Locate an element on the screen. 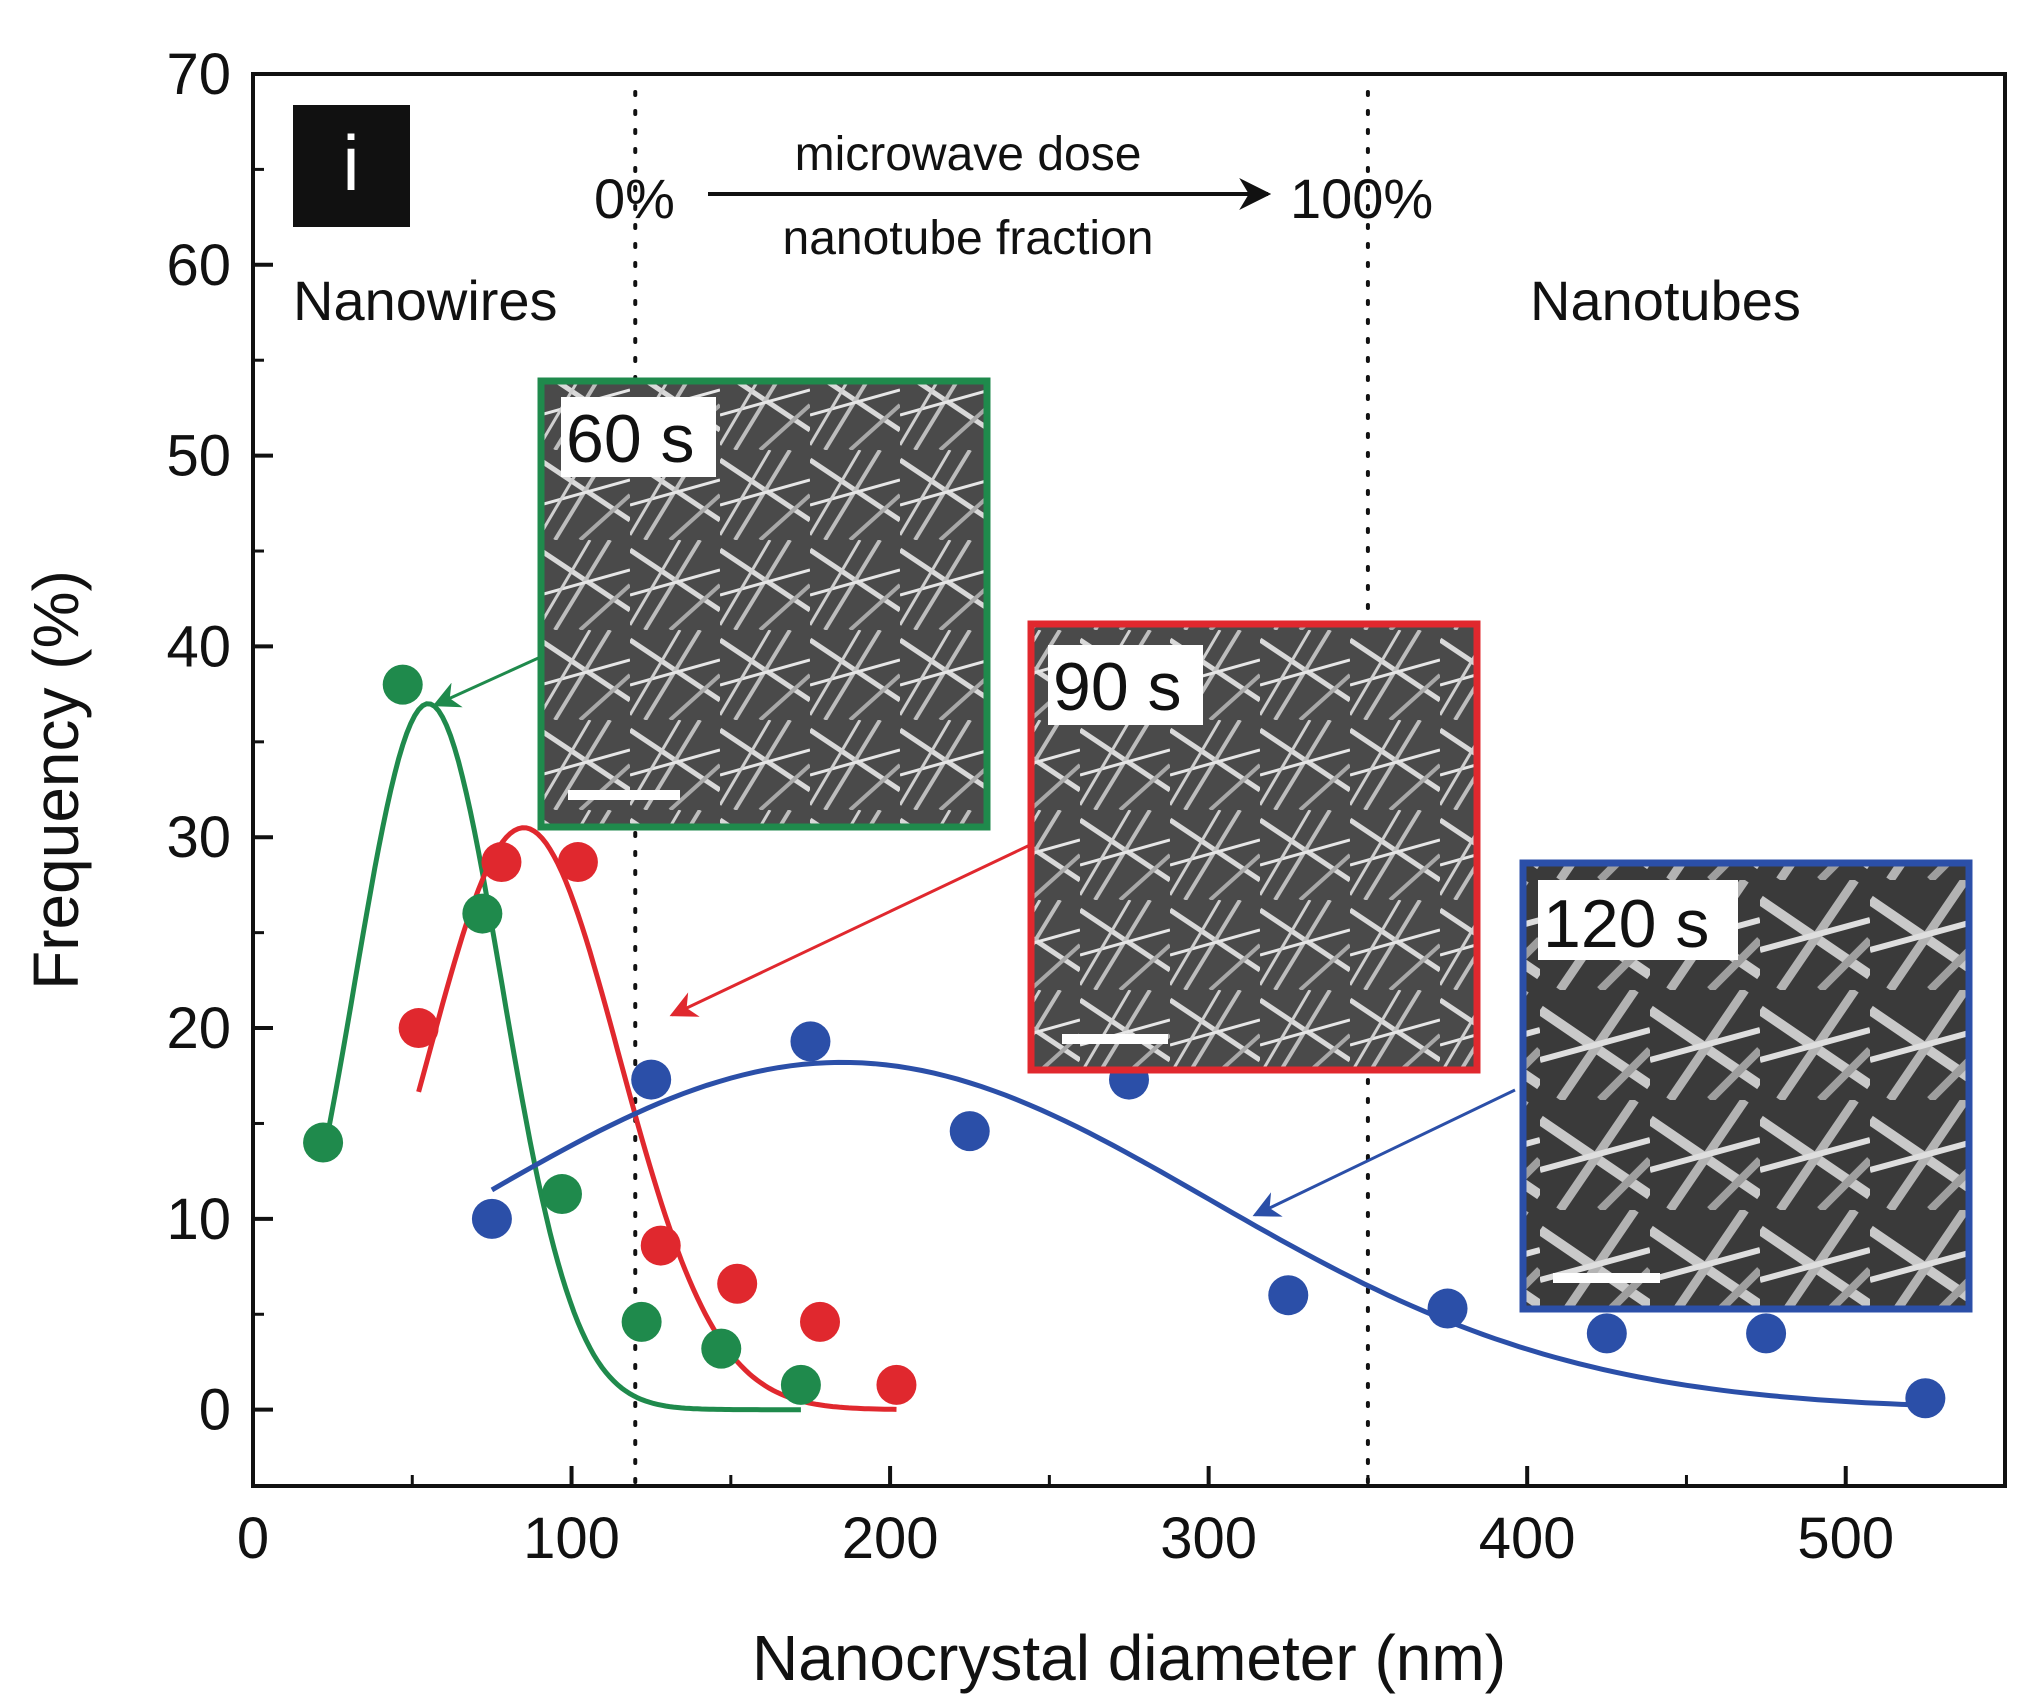 This screenshot has height=1706, width=2026. panel-letter: i is located at coordinates (350, 163).